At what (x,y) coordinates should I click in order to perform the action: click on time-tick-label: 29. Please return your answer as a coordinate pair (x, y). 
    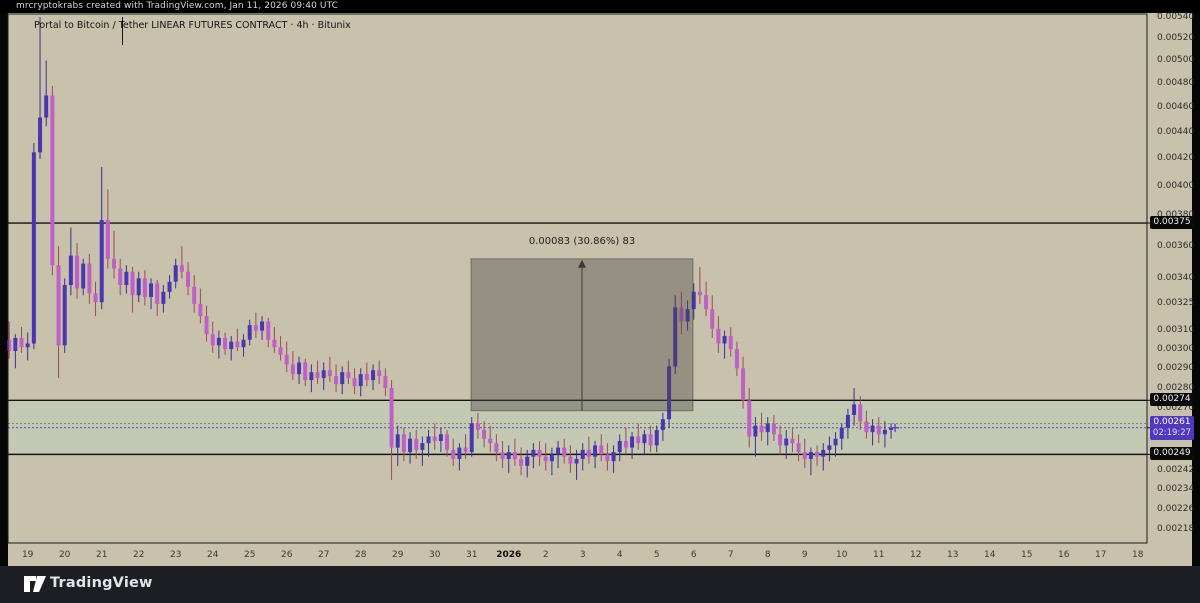
    Looking at the image, I should click on (397, 555).